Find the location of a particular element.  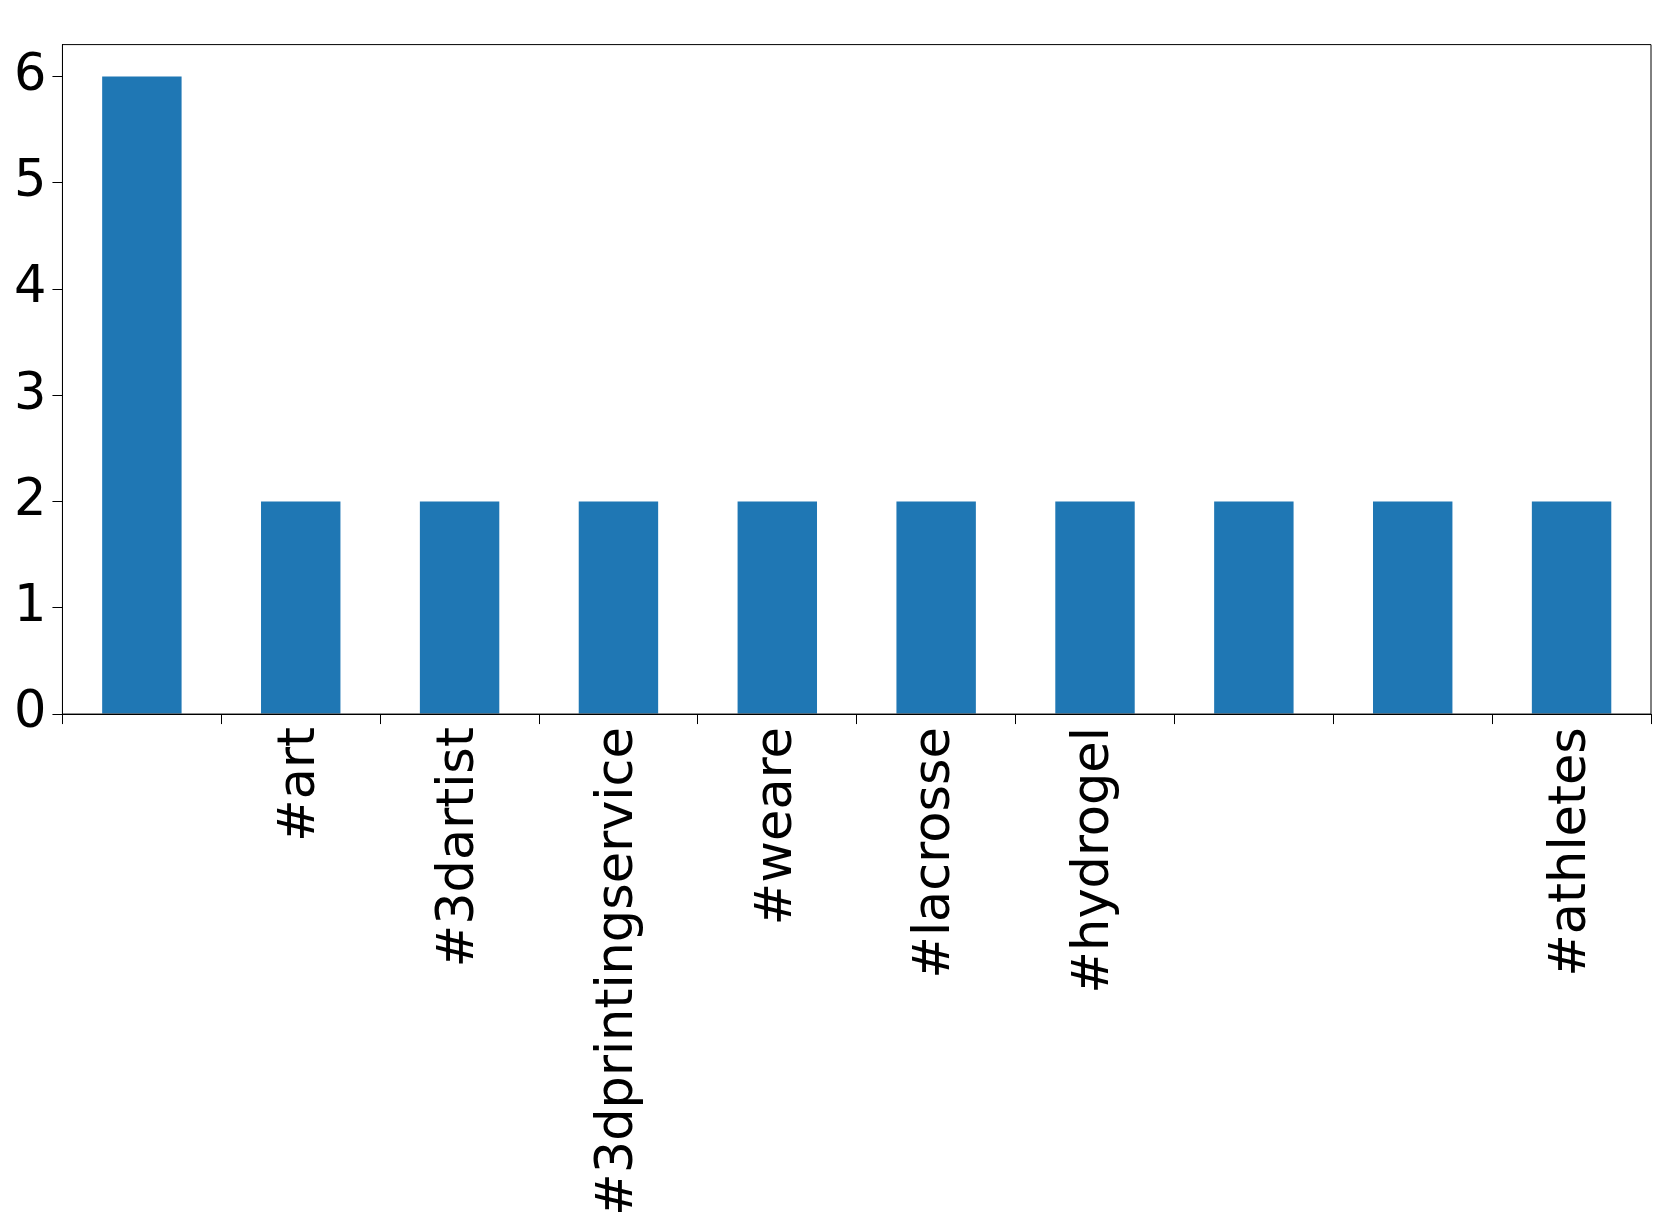

y-tick-label: 3 is located at coordinates (30, 391).